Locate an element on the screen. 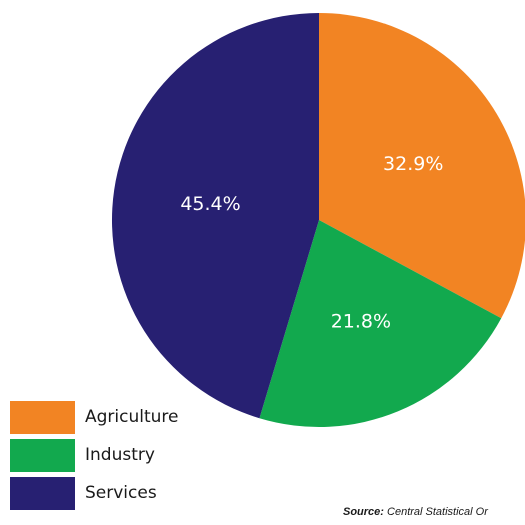  legend-label-agriculture: Agriculture is located at coordinates (132, 417).